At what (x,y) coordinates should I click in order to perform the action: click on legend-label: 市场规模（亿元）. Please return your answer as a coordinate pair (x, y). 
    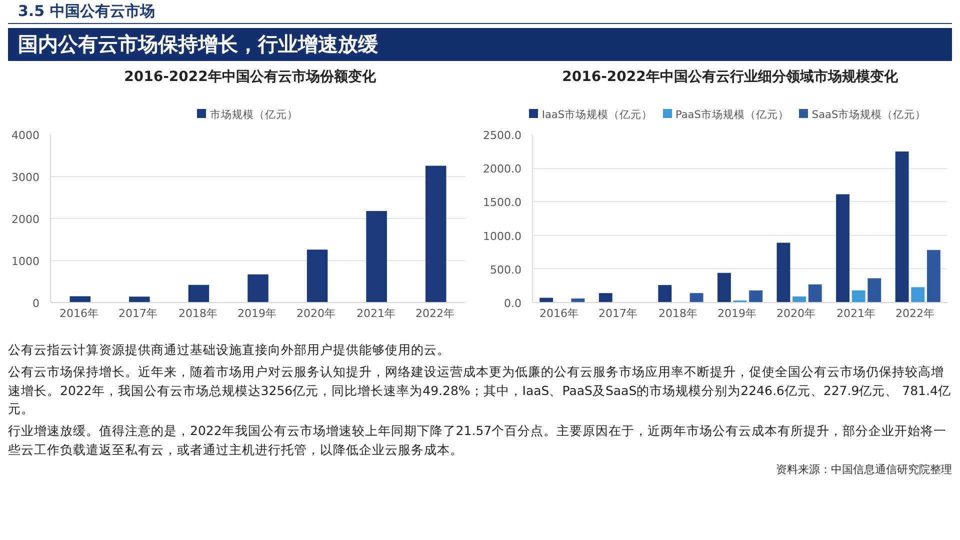
    Looking at the image, I should click on (253, 115).